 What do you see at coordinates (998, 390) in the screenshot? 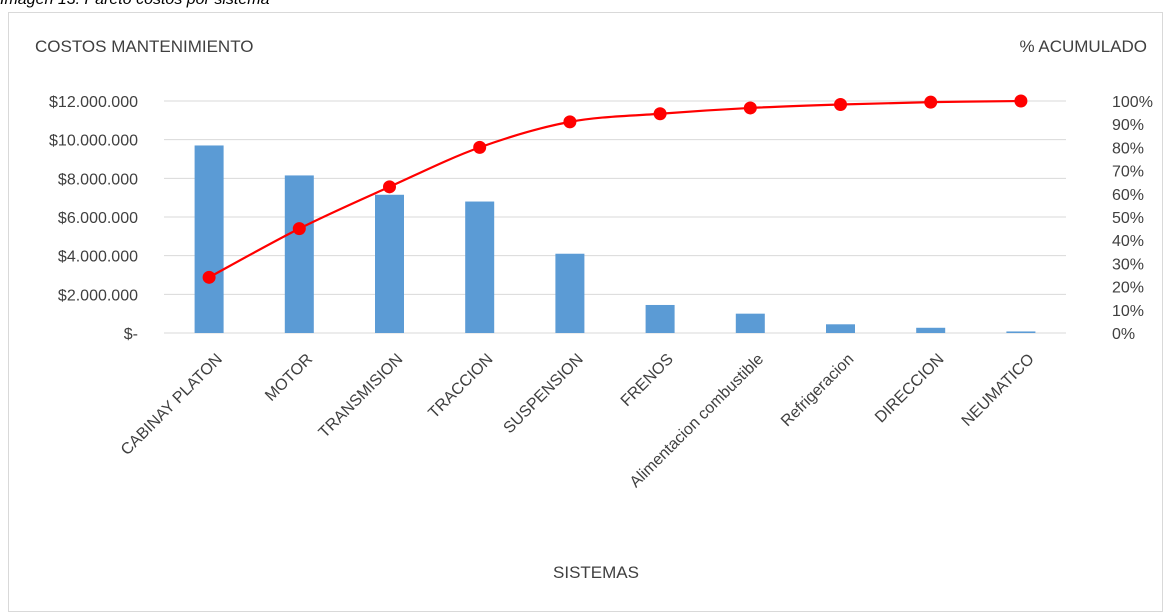
I see `x-tick-label: NEUMATICO` at bounding box center [998, 390].